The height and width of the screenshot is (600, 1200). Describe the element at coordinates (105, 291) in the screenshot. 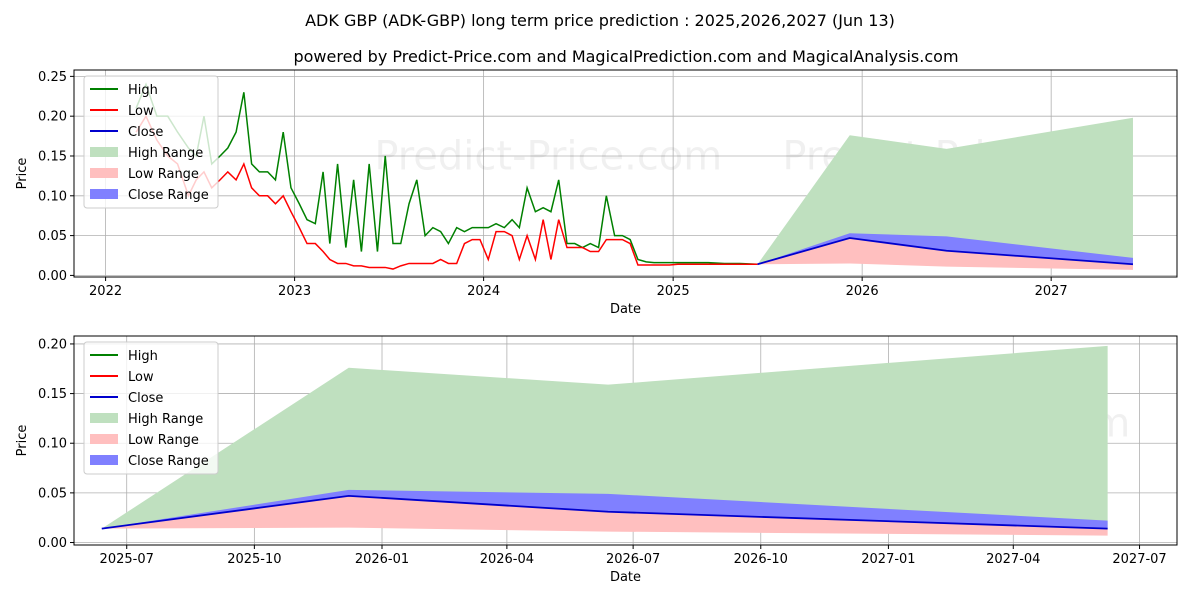

I see `x-tick-label: 2022` at that location.